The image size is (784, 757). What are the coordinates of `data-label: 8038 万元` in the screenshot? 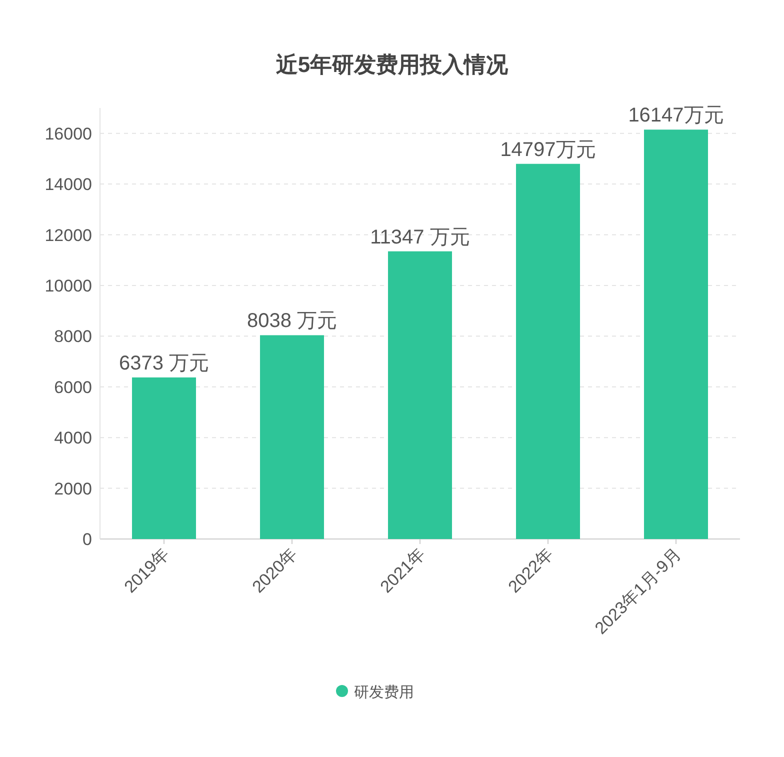 It's located at (292, 321).